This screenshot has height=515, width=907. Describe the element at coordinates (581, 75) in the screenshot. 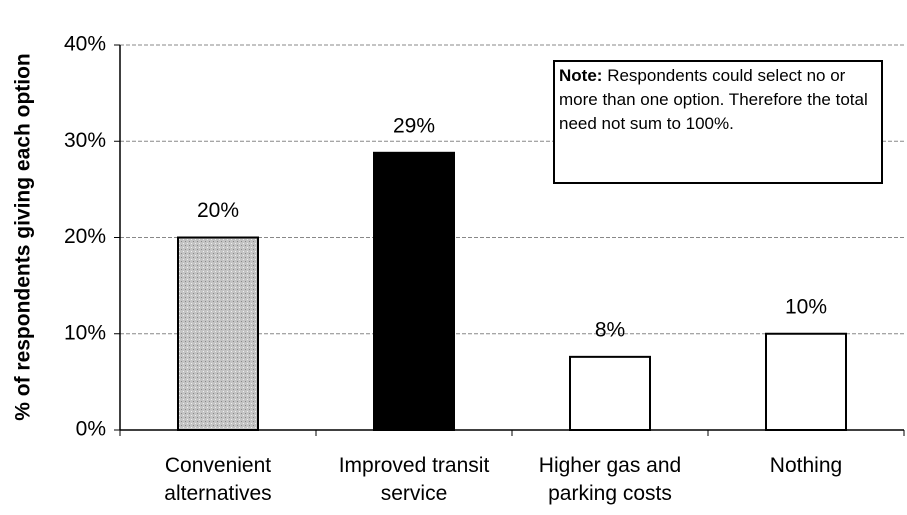

I see `note-label: Note:` at that location.